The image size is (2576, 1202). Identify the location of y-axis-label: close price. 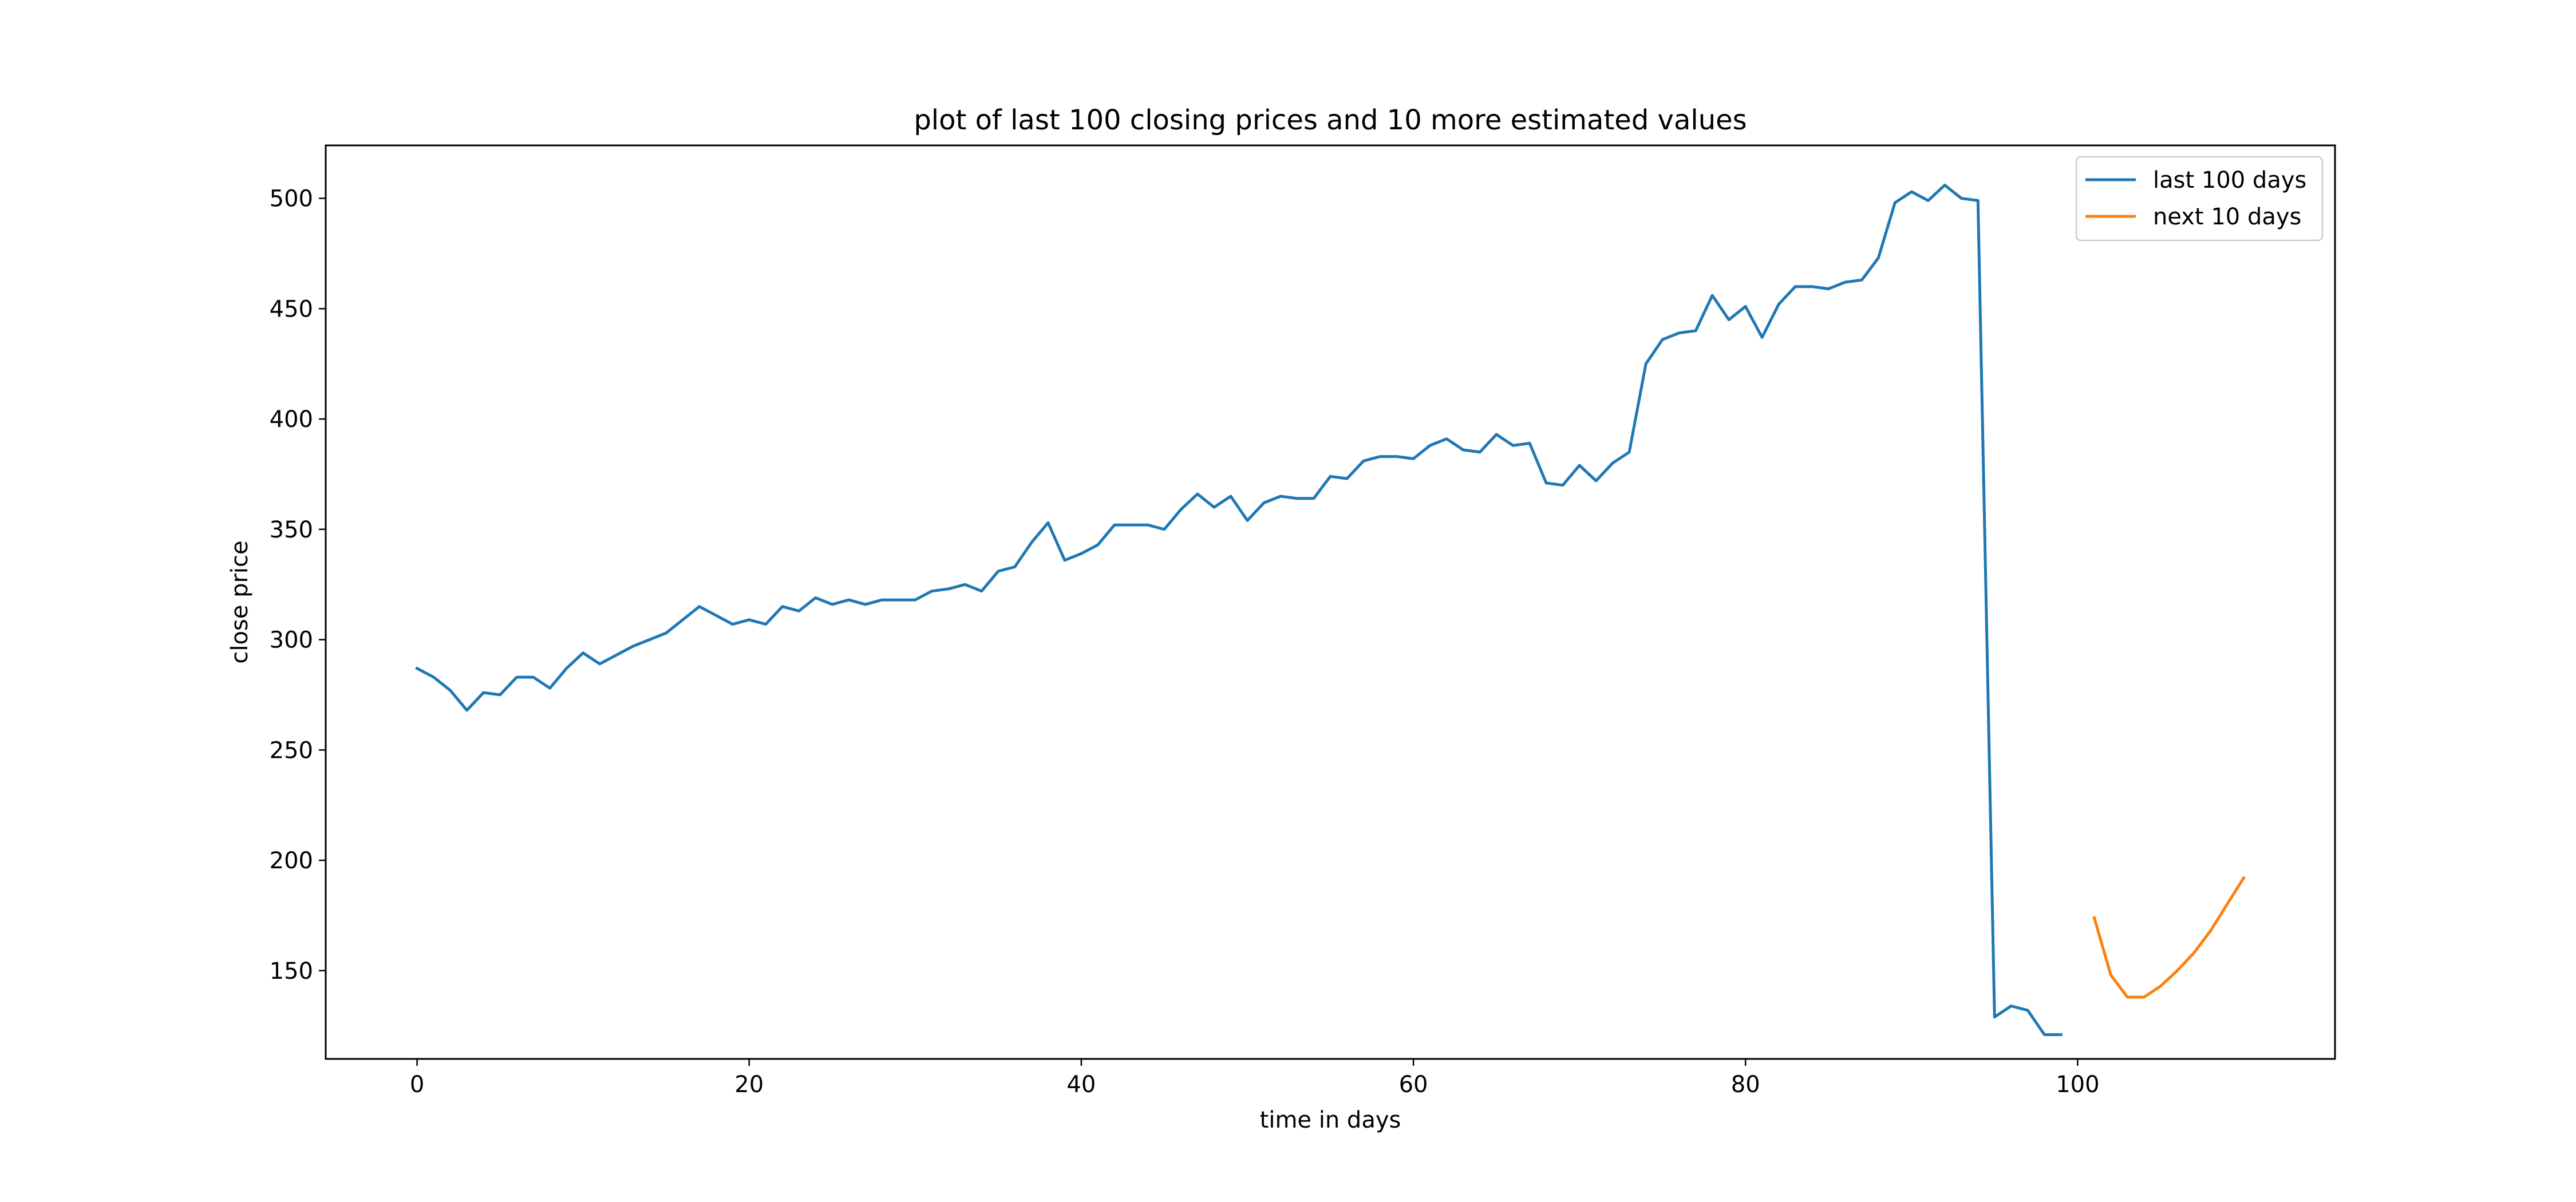
(240, 601).